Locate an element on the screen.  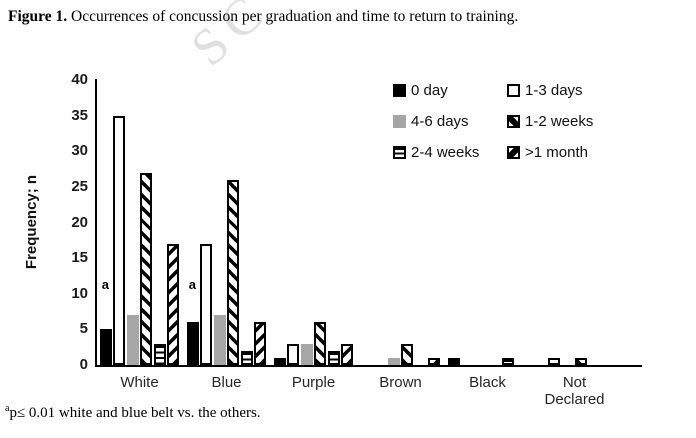
legend-item-4-6-days: 4-6 days is located at coordinates (449, 121).